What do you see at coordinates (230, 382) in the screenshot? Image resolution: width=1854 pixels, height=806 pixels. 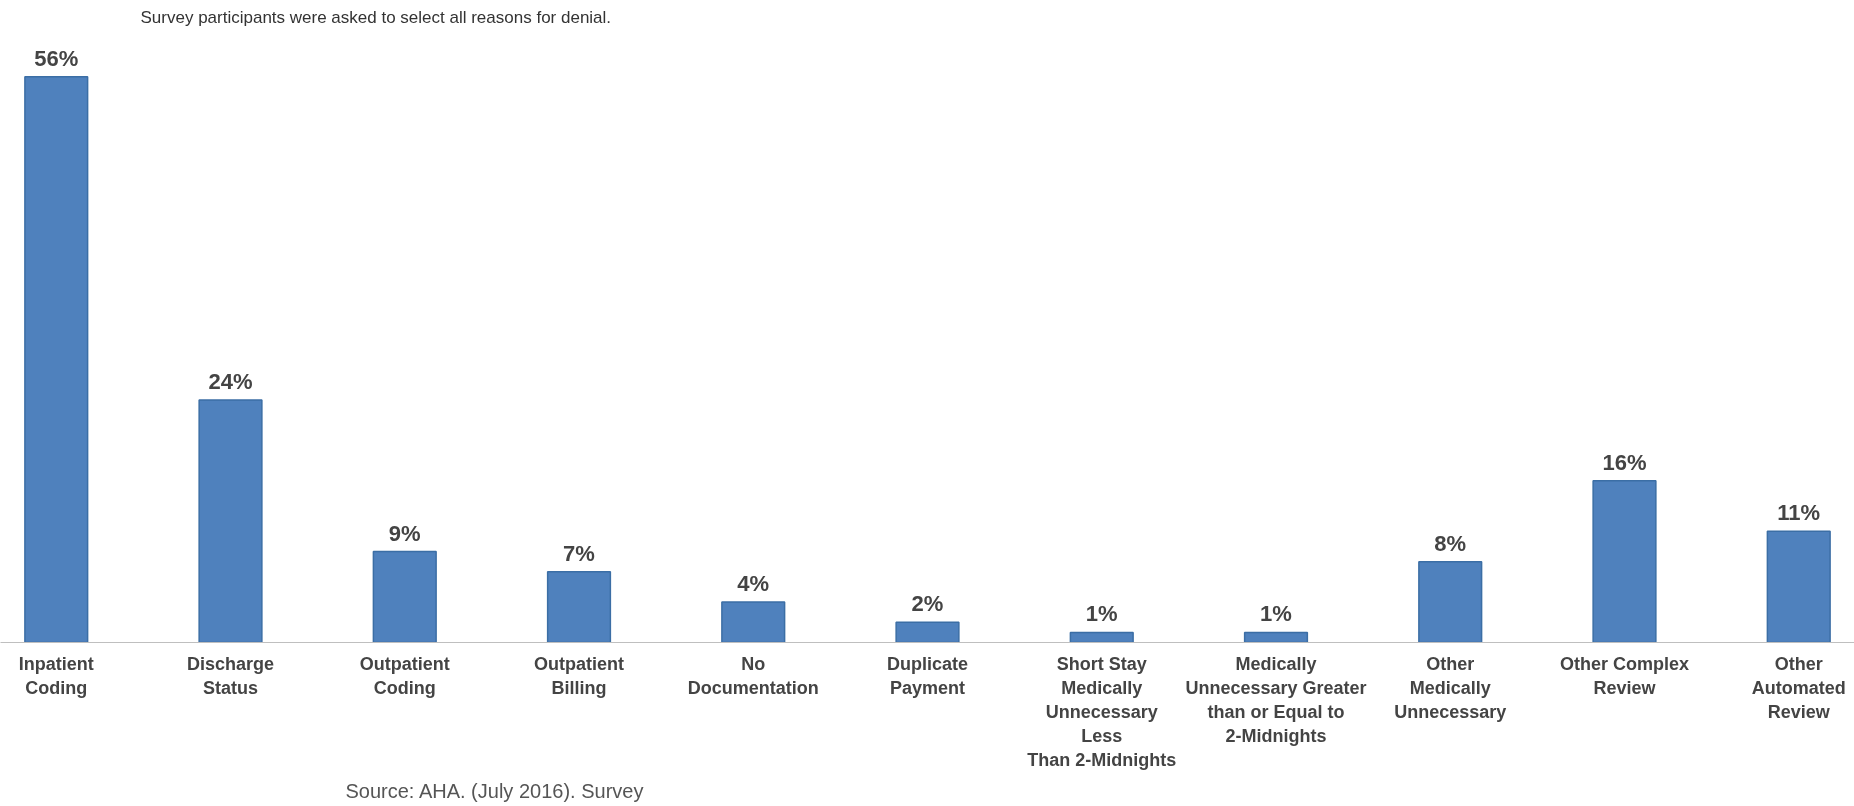 I see `data-label: 24%` at bounding box center [230, 382].